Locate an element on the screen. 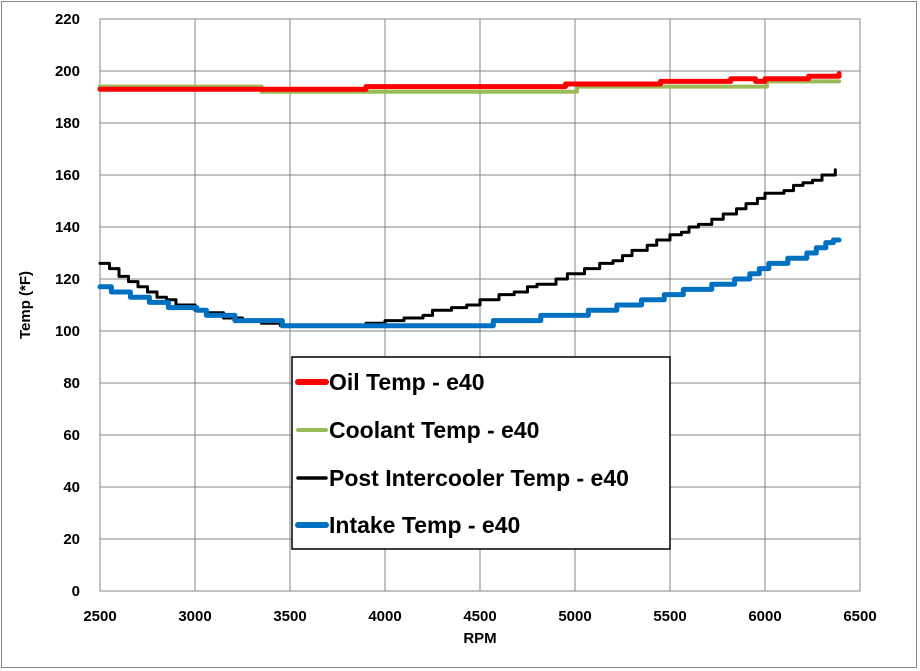 This screenshot has height=671, width=920. series-line-oil-temp-e40 is located at coordinates (469, 81).